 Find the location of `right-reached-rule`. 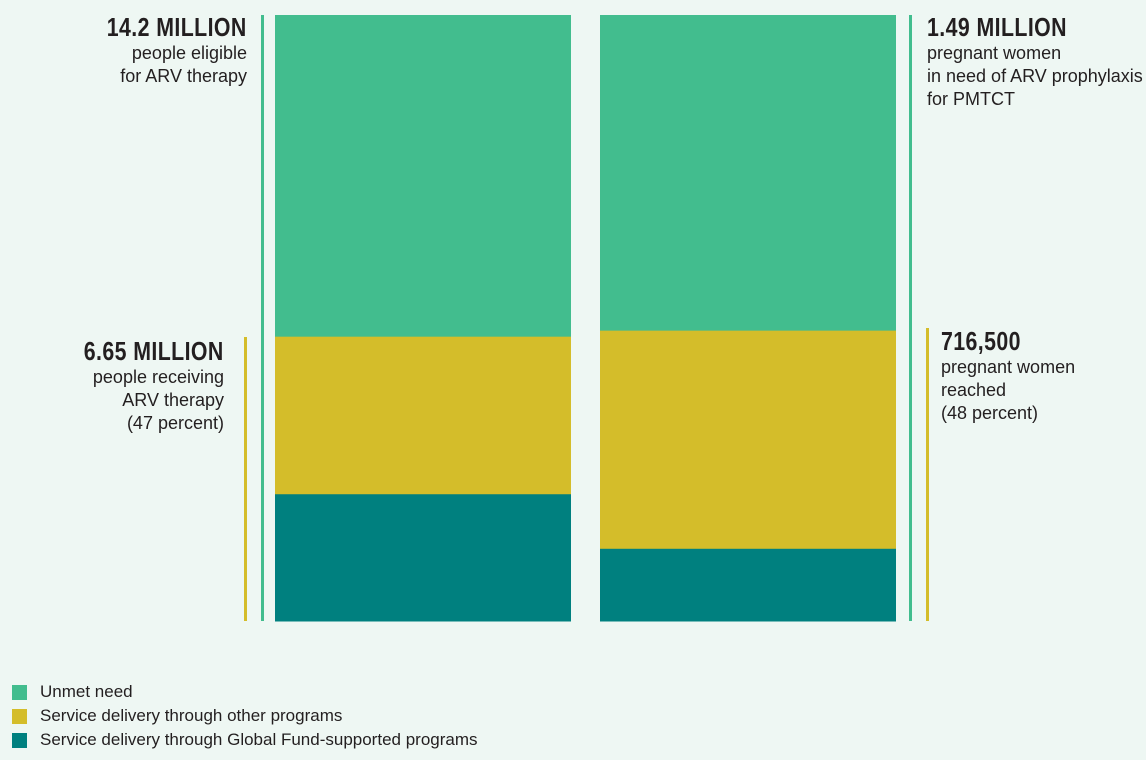

right-reached-rule is located at coordinates (927, 474).